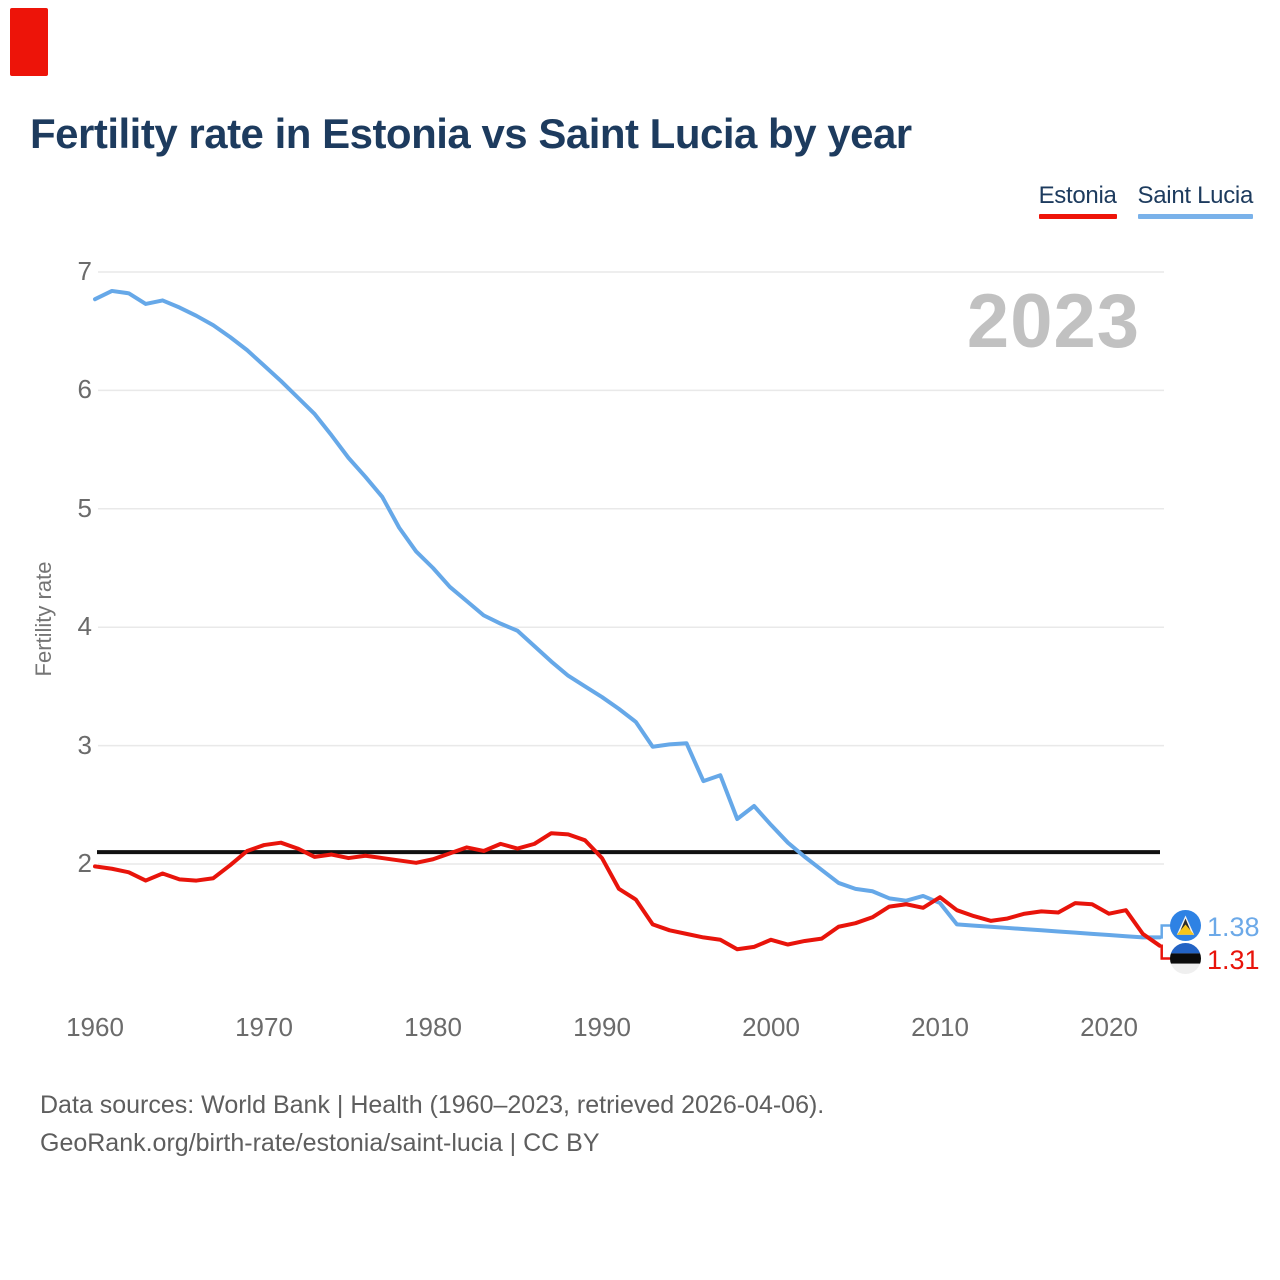  I want to click on x-tick-label: 1990, so click(602, 1027).